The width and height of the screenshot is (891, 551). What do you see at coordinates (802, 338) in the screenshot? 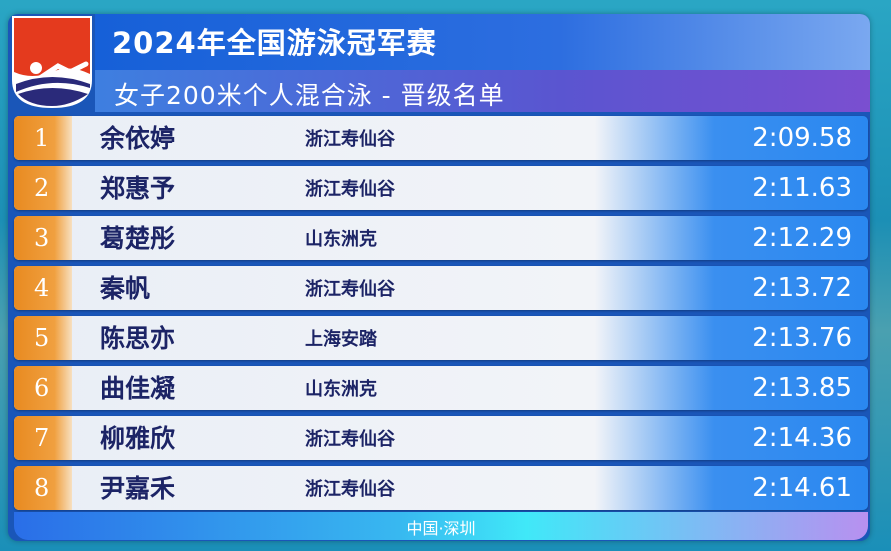
I see `result-time: 2:13.76` at bounding box center [802, 338].